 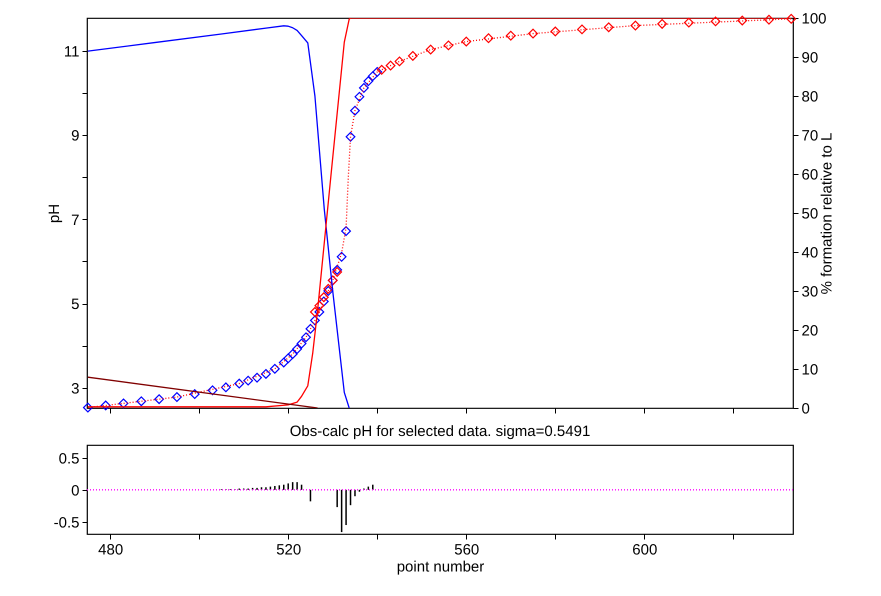 What do you see at coordinates (75, 136) in the screenshot?
I see `y-tick-label: 9` at bounding box center [75, 136].